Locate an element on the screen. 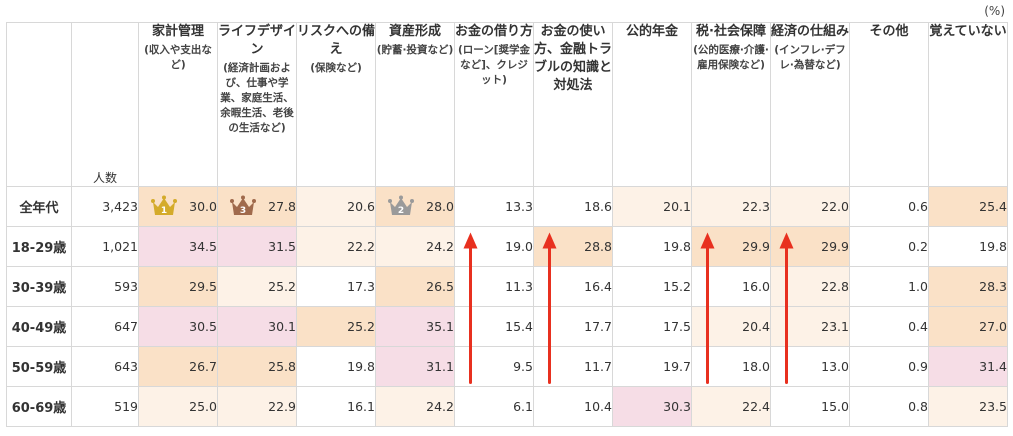  value-cell: 30.1 is located at coordinates (257, 326).